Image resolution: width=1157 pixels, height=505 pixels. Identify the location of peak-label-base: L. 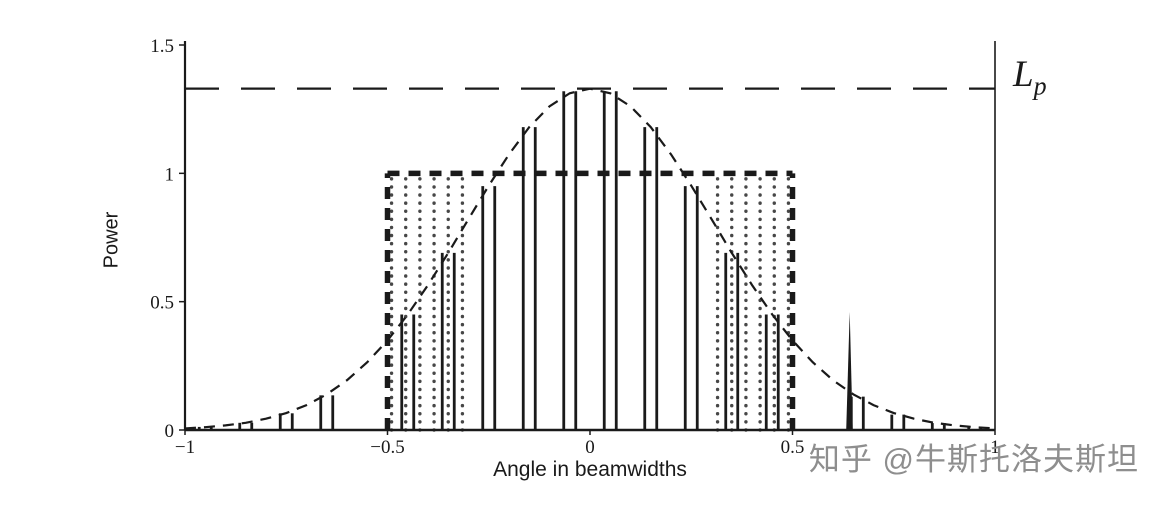
(1023, 74).